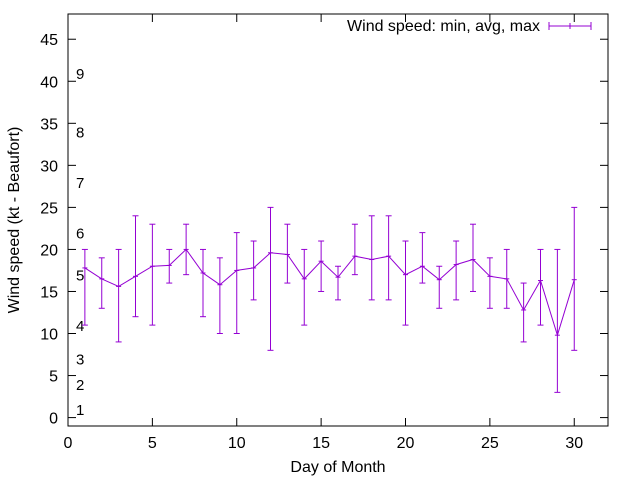 Image resolution: width=640 pixels, height=480 pixels. I want to click on y-tick-label: 30, so click(49, 166).